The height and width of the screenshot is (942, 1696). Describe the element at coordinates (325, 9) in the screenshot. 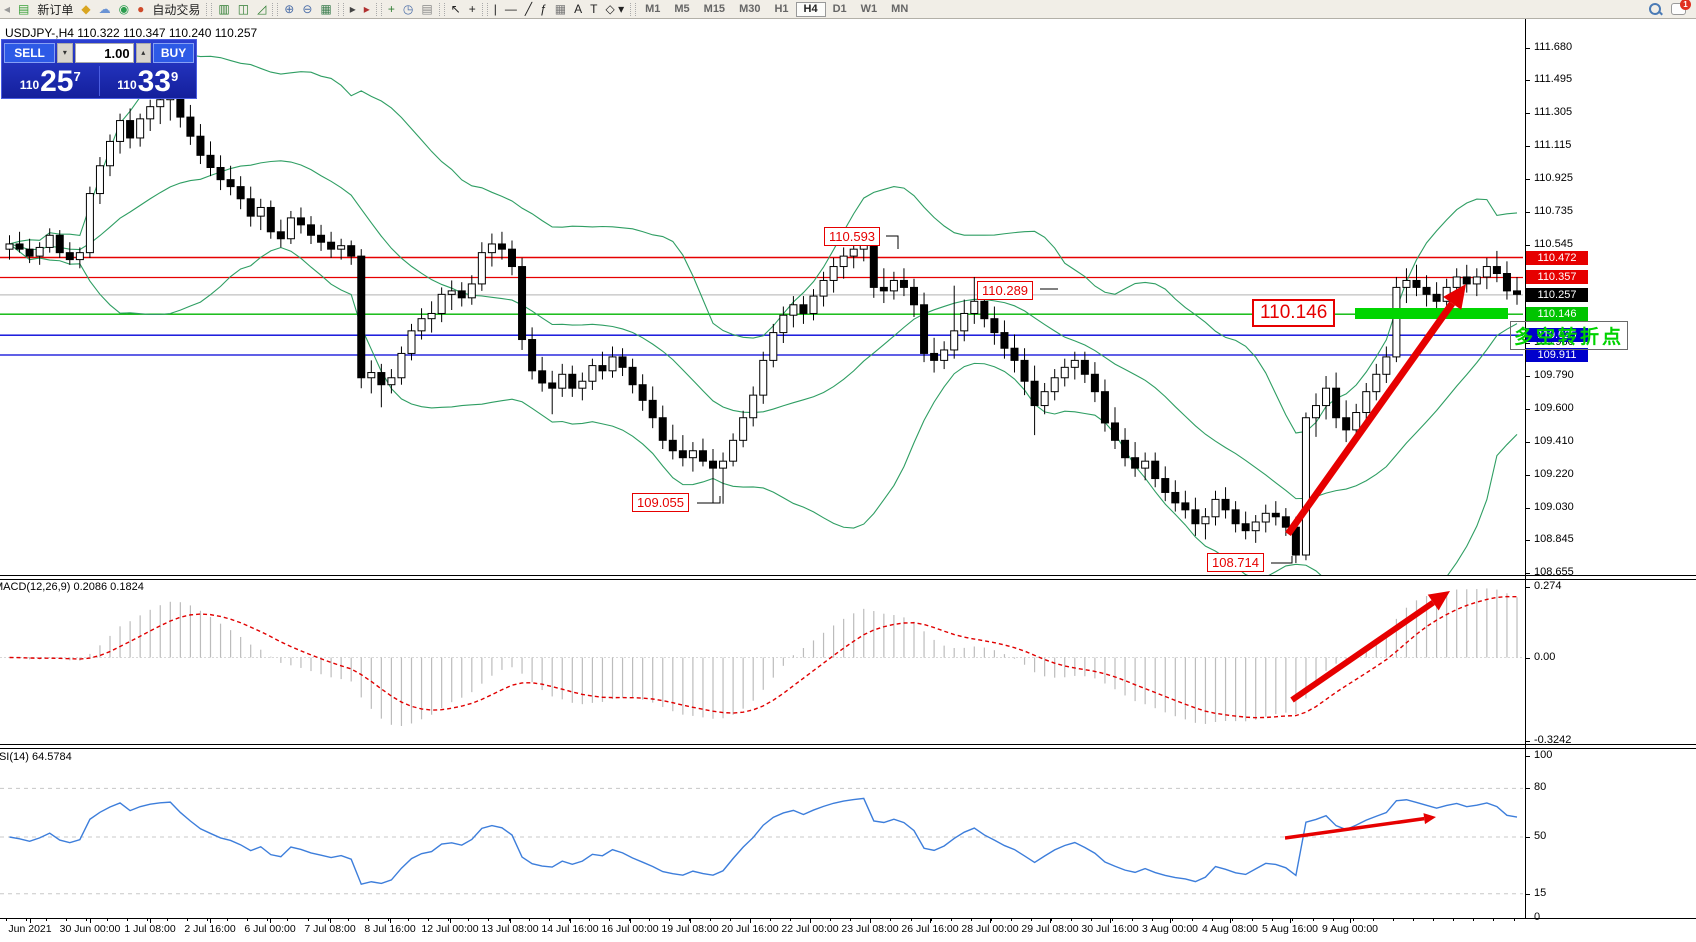

I see `tile-windows-icon: ▦` at that location.